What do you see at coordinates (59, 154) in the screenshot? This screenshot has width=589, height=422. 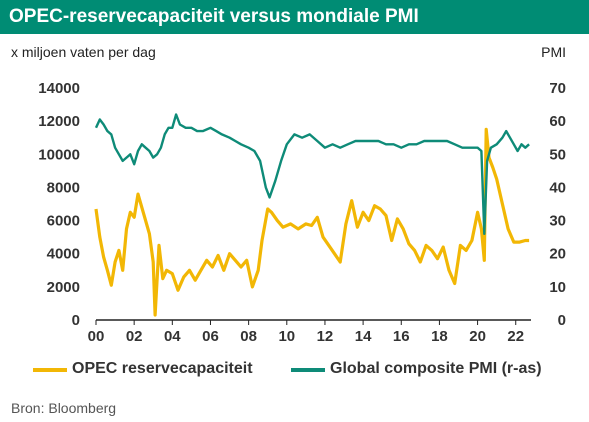 I see `y-tick-label-left: 10000` at bounding box center [59, 154].